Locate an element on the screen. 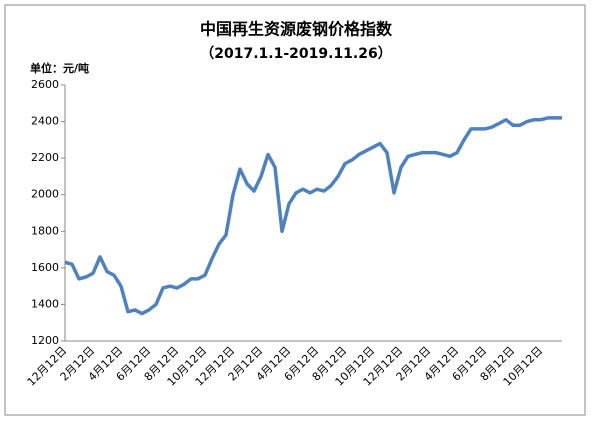 The height and width of the screenshot is (426, 592). y-tick-label: 1800 is located at coordinates (45, 230).